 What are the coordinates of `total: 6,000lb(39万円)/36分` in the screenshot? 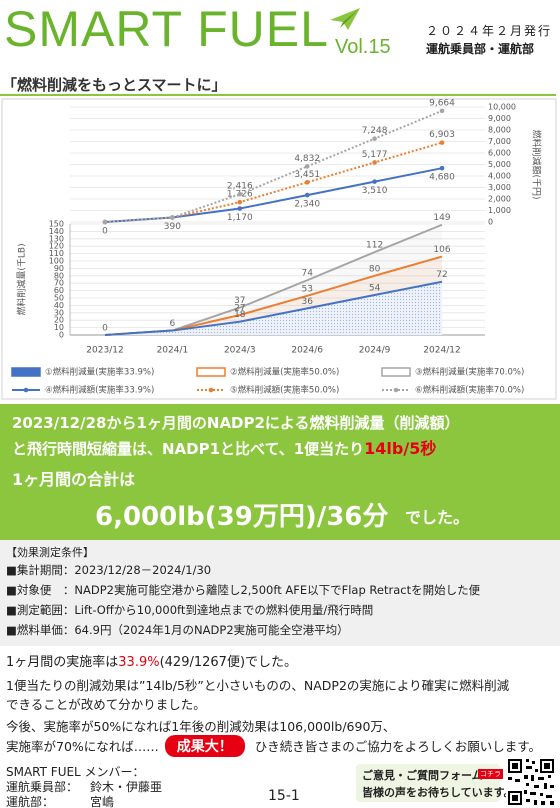 It's located at (242, 517).